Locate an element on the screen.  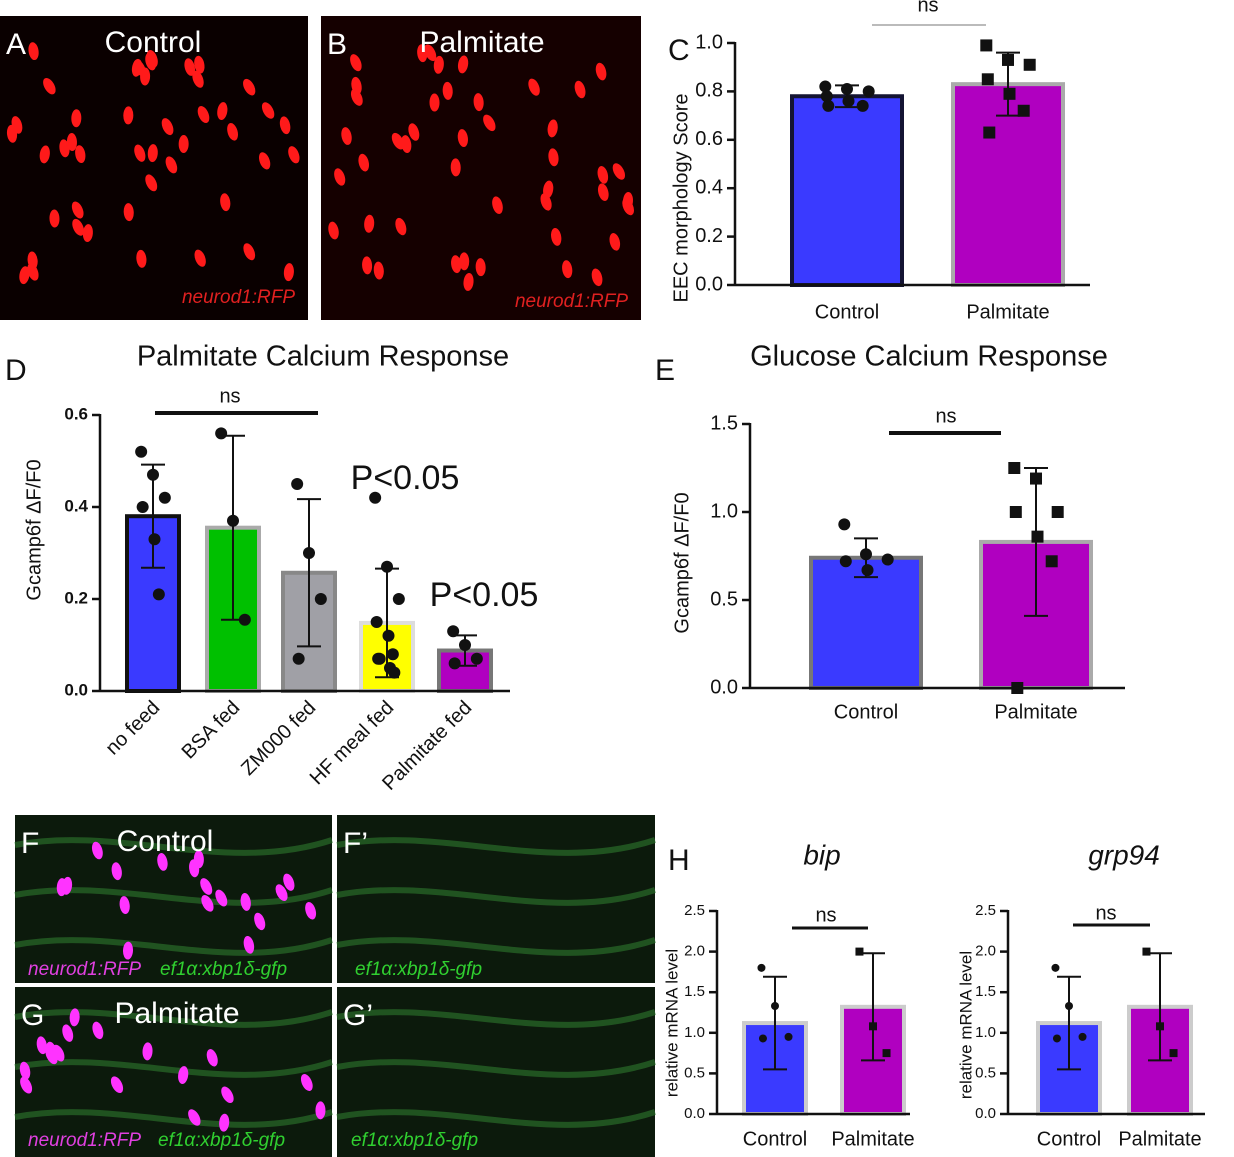
x-tick-label: BSA fed is located at coordinates (211, 730).